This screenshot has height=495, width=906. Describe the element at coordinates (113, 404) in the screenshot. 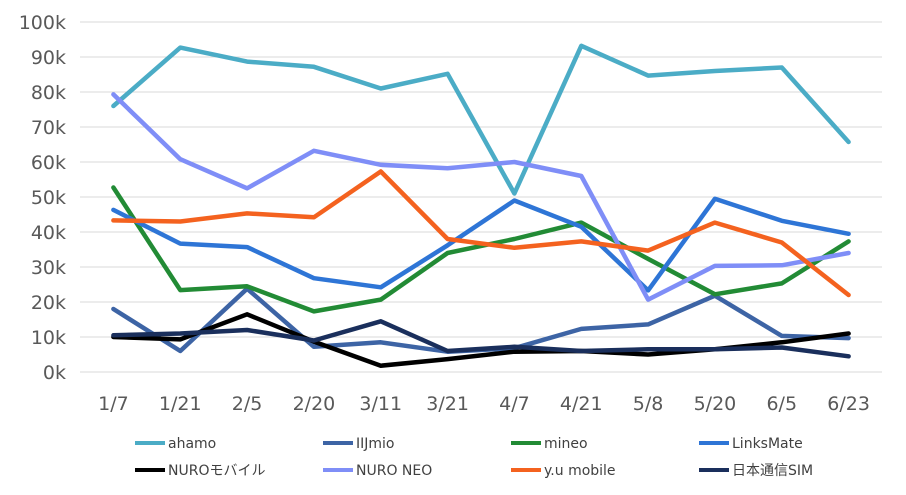

I see `x-tick-label: 1/7` at that location.